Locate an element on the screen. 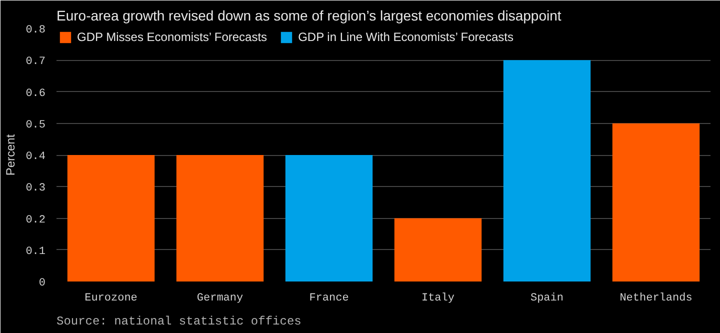 Image resolution: width=720 pixels, height=333 pixels. y-tick-label: 0.2 is located at coordinates (36, 220).